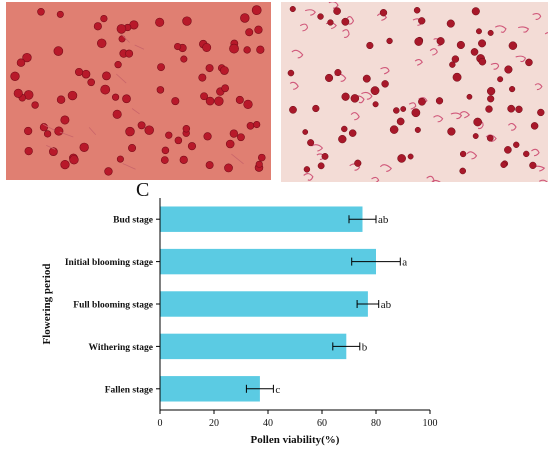 The height and width of the screenshot is (452, 550). What do you see at coordinates (277, 390) in the screenshot?
I see `significance-label: c` at bounding box center [277, 390].